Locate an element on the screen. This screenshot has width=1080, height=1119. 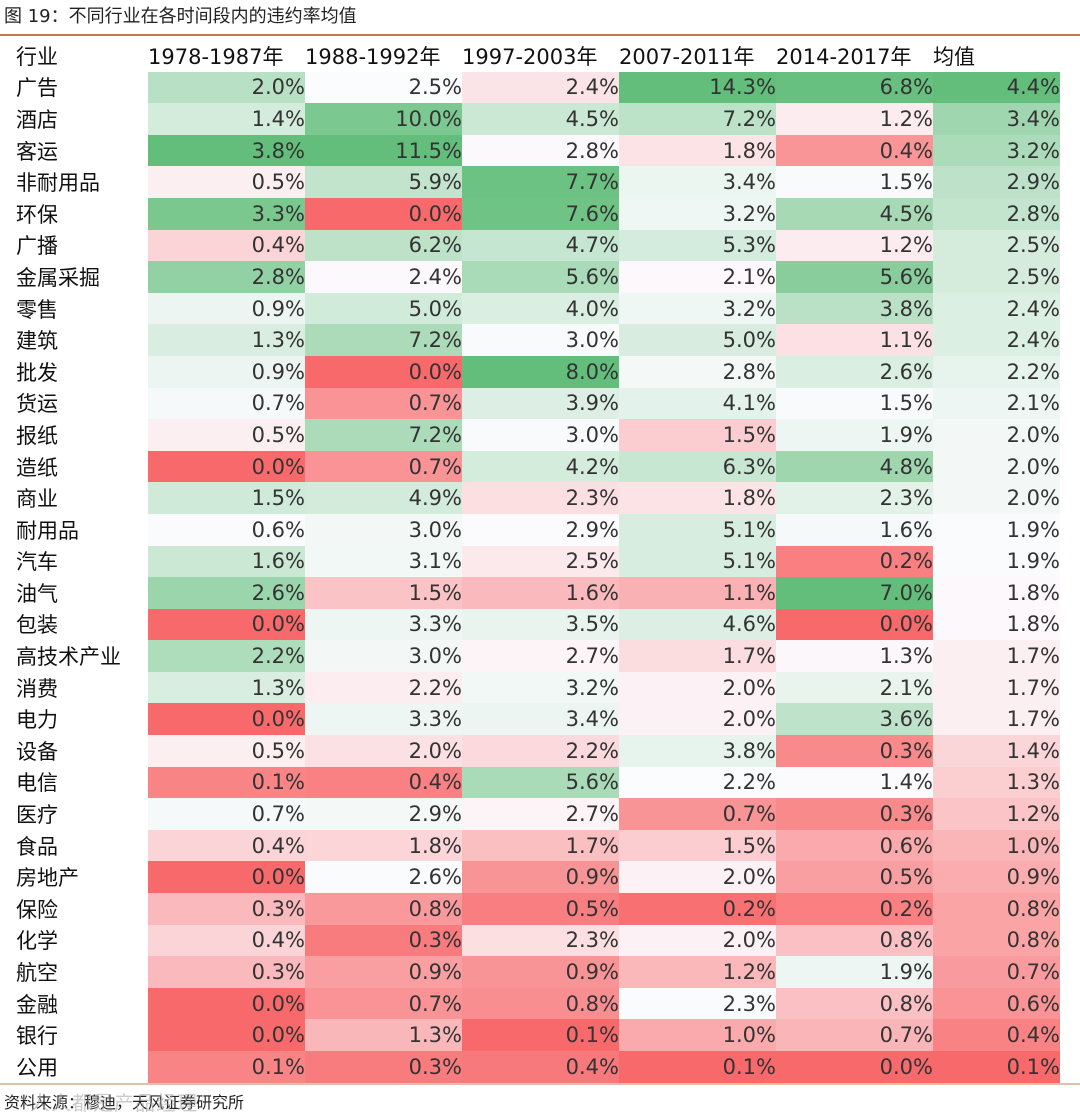
rate-cell: 3.6% is located at coordinates (854, 719).